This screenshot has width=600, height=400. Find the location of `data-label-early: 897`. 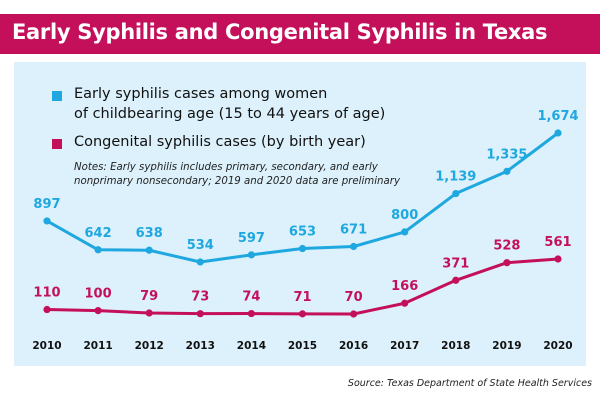

data-label-early: 897 is located at coordinates (46, 204).